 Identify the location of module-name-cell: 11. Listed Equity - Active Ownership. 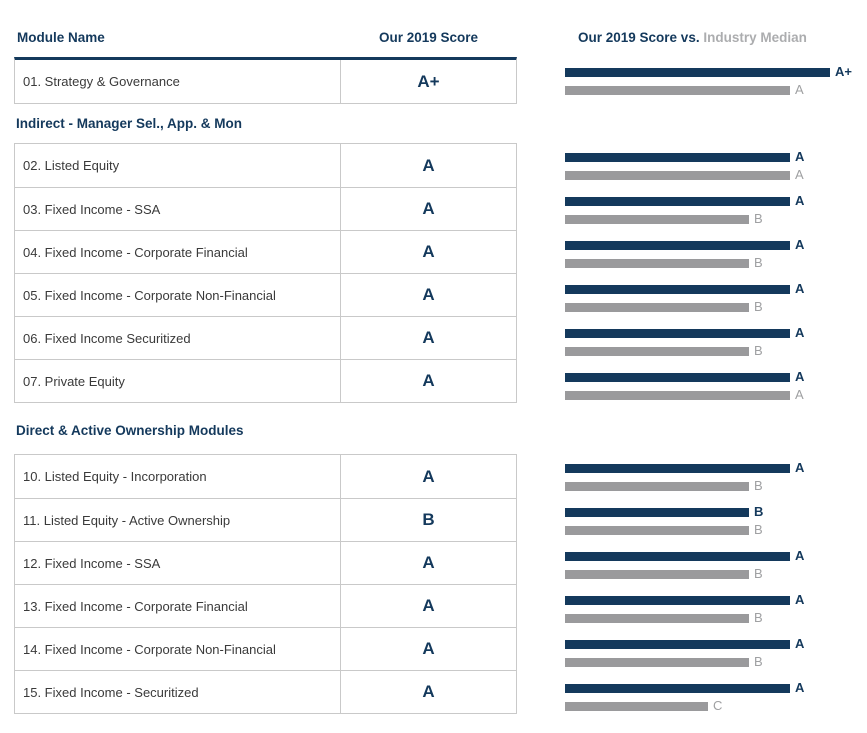
(178, 520).